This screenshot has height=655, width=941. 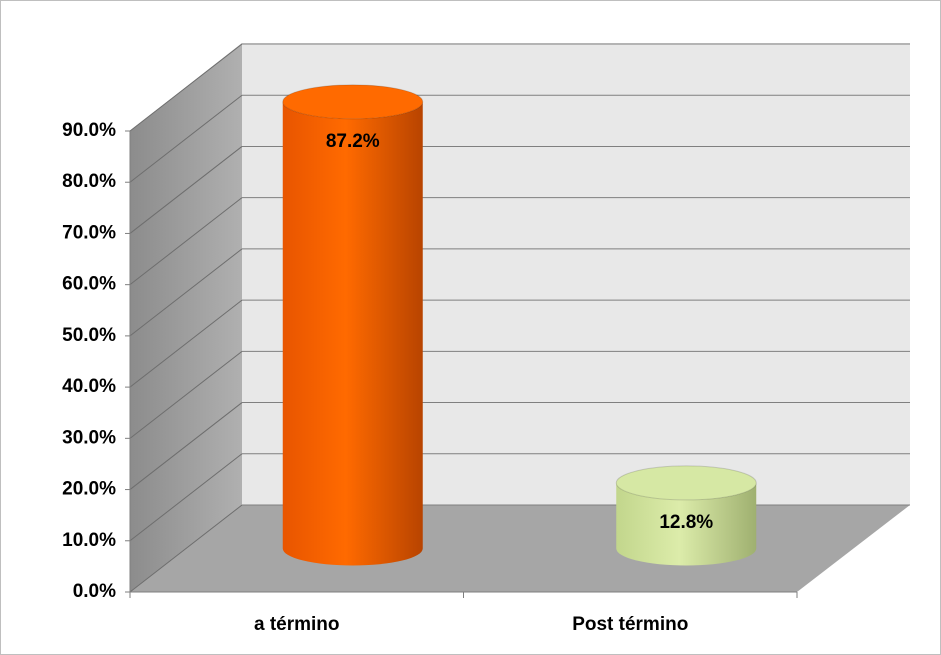 I want to click on x-tick-label: Post término, so click(x=630, y=624).